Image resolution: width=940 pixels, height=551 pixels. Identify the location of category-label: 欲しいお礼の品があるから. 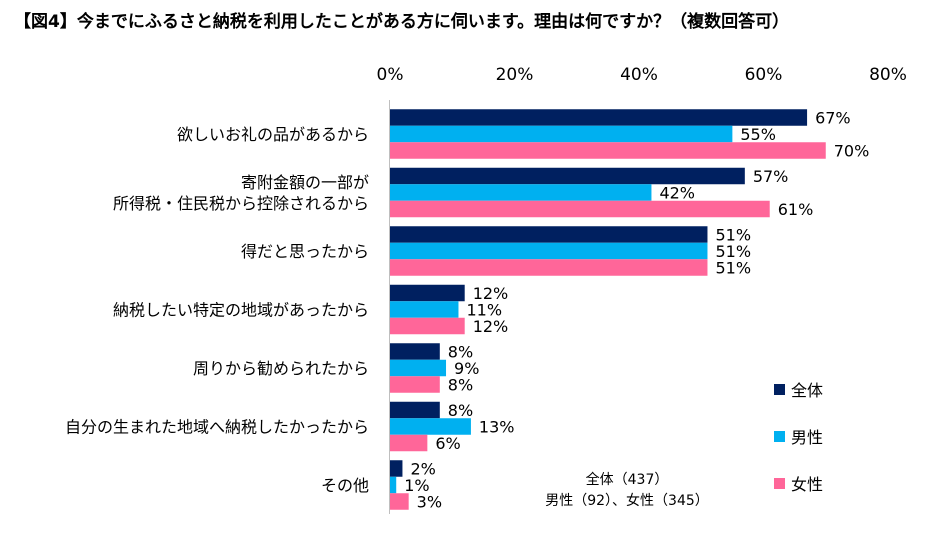
(273, 134).